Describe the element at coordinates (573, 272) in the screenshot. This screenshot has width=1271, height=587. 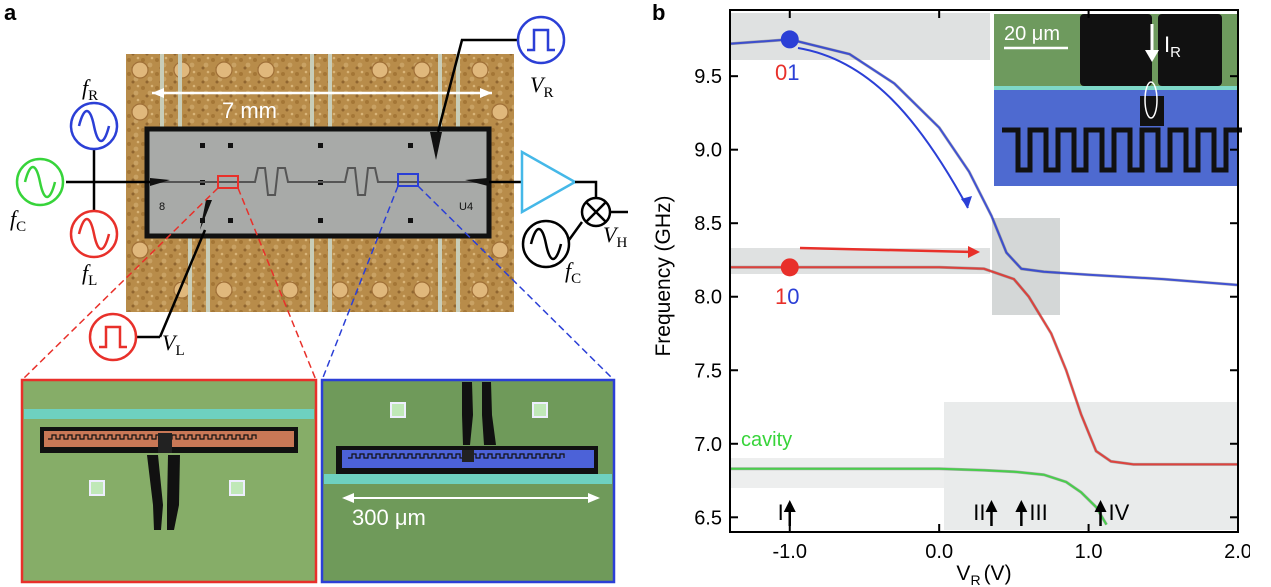
I see `label-fC-right: fC` at that location.